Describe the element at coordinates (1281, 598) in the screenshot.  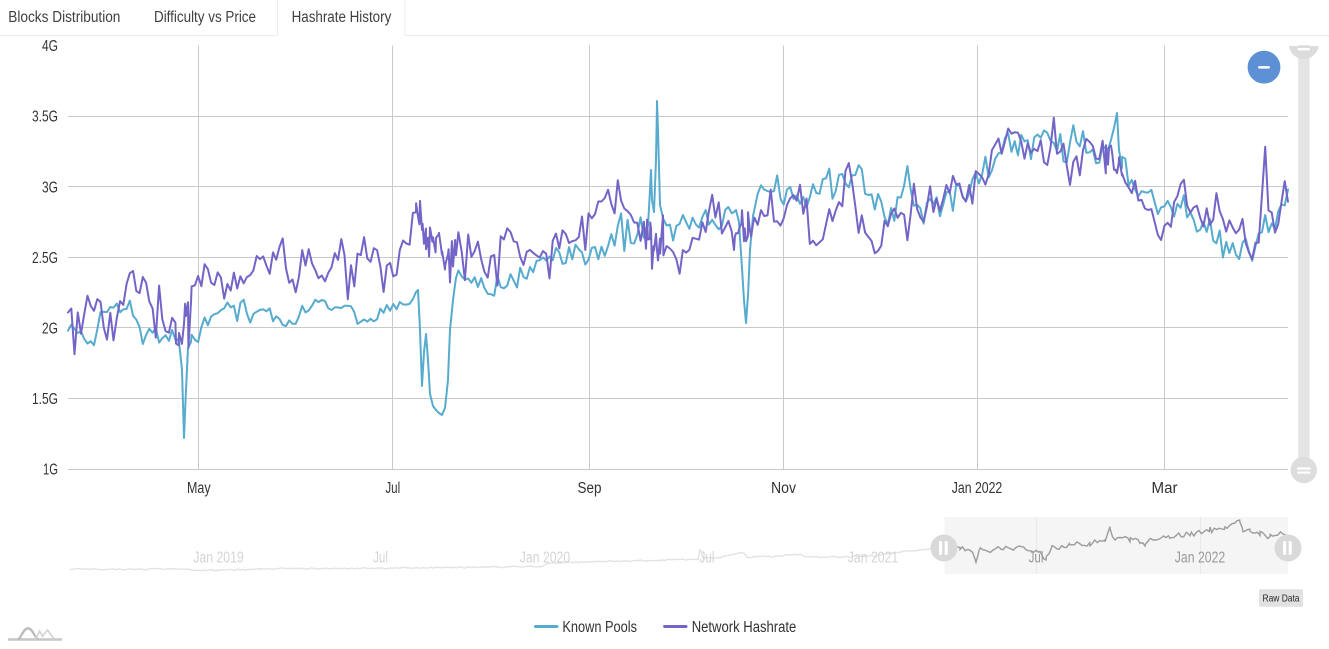
I see `svg-text: Raw Data` at that location.